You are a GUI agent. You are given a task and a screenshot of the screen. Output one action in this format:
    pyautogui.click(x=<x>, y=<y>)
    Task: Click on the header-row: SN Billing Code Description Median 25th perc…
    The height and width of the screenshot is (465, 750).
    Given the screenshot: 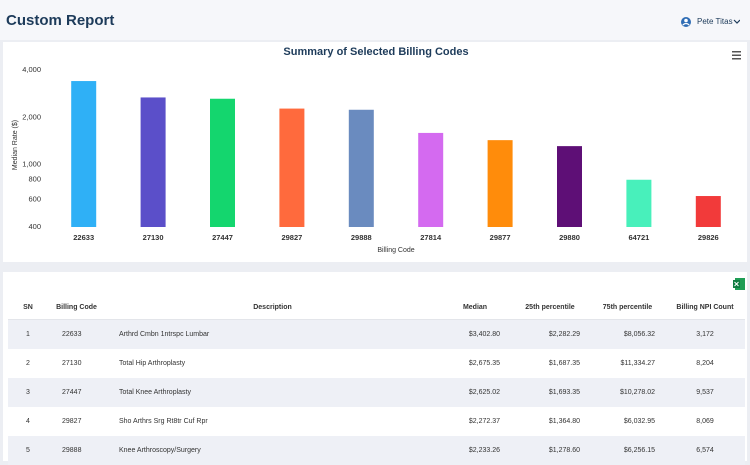 What is the action you would take?
    pyautogui.click(x=376, y=308)
    